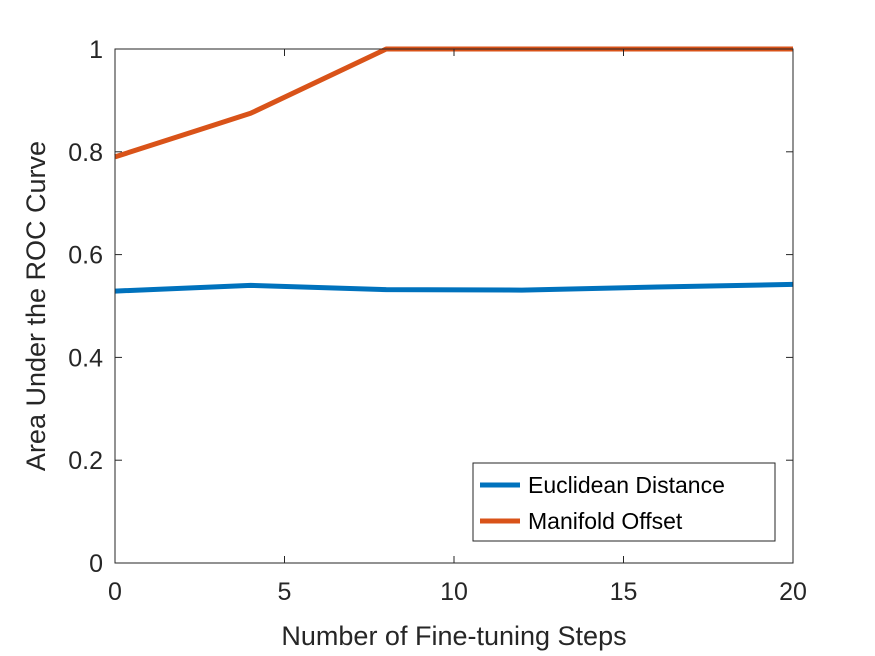 Image resolution: width=875 pixels, height=656 pixels. Describe the element at coordinates (96, 564) in the screenshot. I see `y-tick-label: 0` at that location.